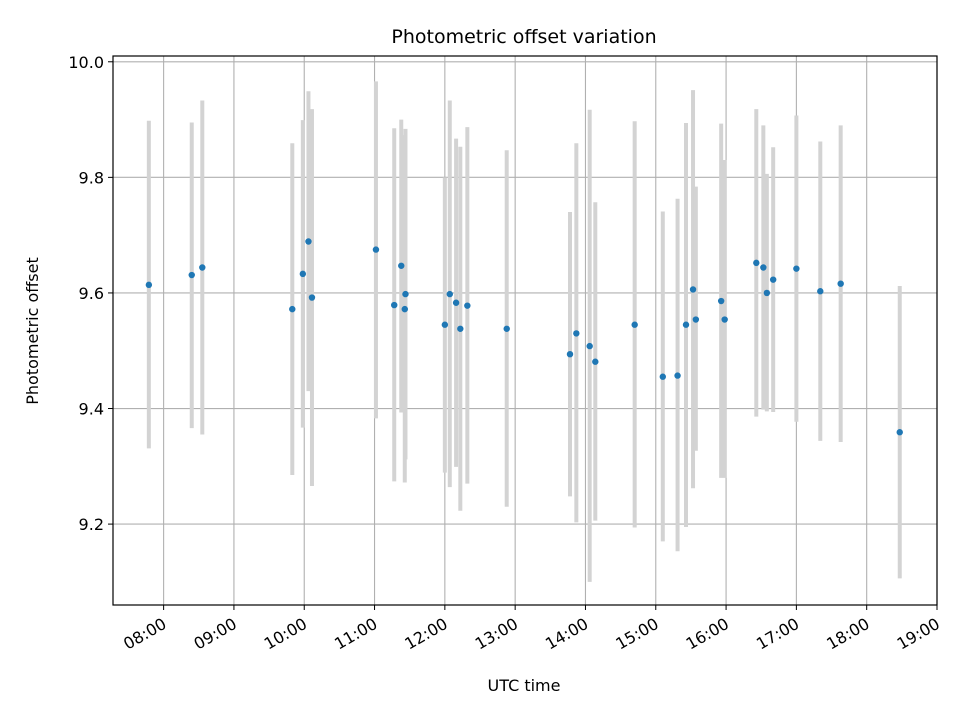 The height and width of the screenshot is (720, 960). I want to click on y-tick-label: 9.4, so click(91, 409).